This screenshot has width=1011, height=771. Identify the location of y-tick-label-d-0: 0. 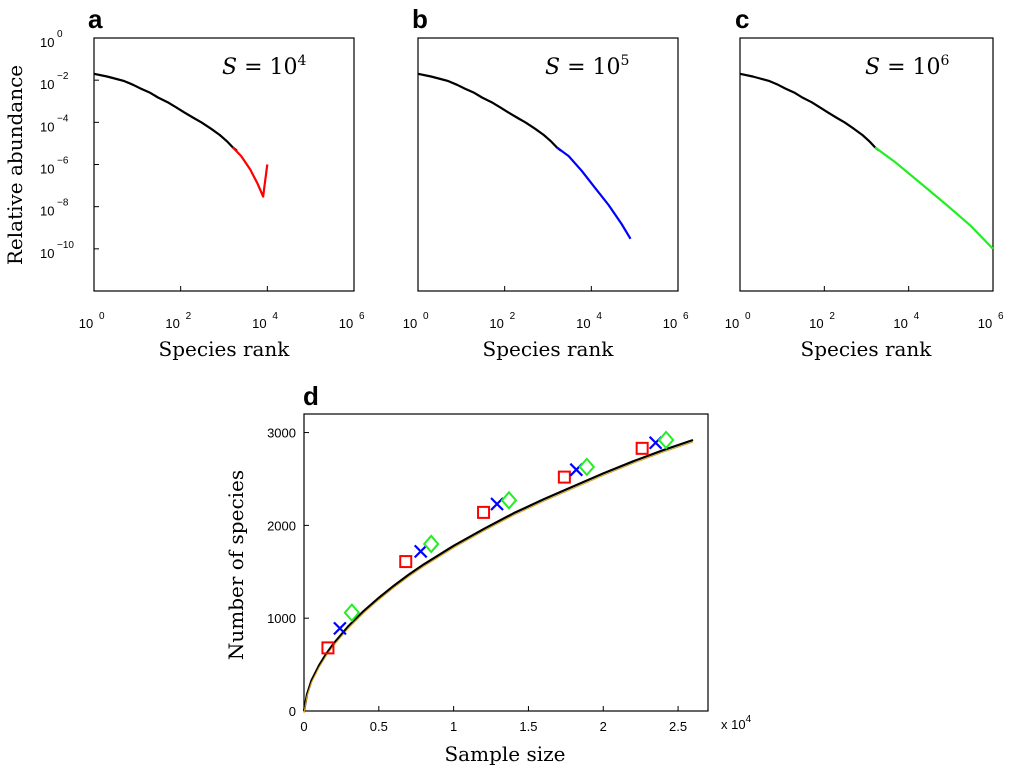
(292, 711).